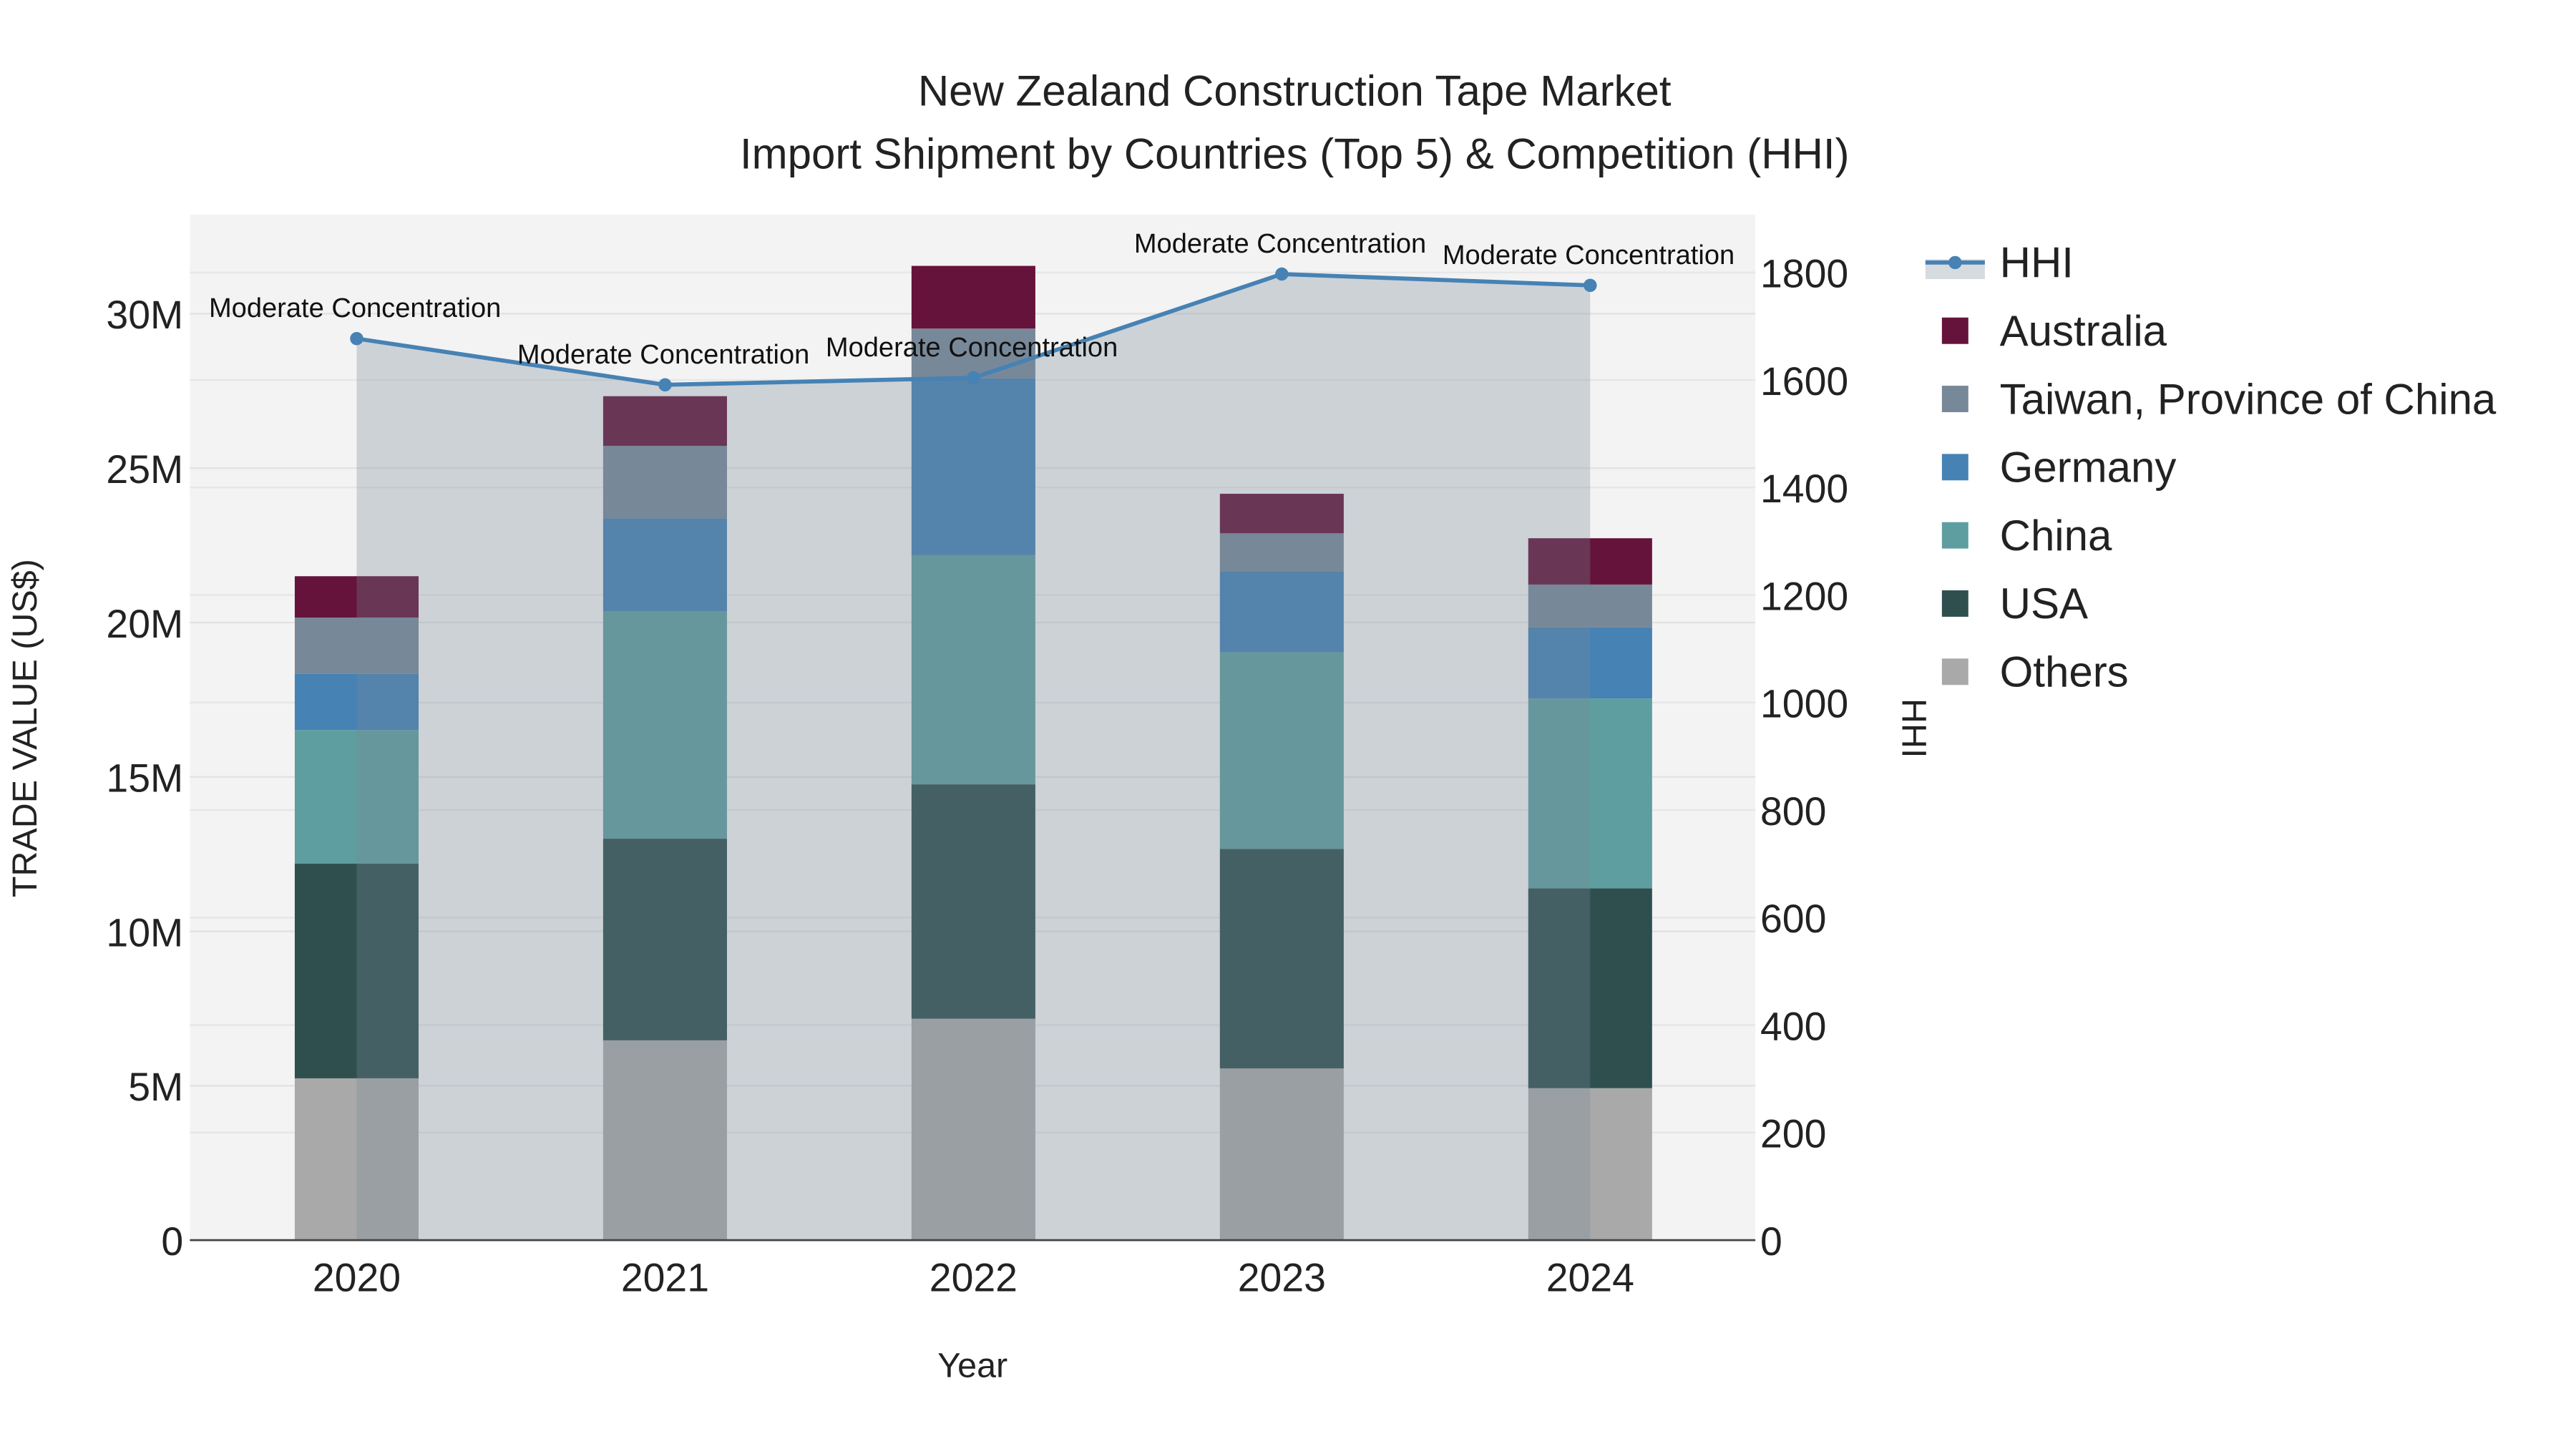  I want to click on x-tick-label: 2022, so click(974, 1278).